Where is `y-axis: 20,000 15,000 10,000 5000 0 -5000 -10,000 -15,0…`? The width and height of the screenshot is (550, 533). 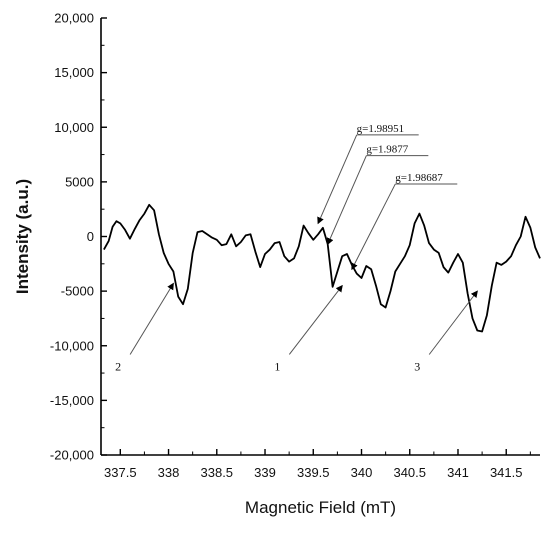 y-axis: 20,000 15,000 10,000 5000 0 -5000 -10,000 -15,0… is located at coordinates (78, 237).